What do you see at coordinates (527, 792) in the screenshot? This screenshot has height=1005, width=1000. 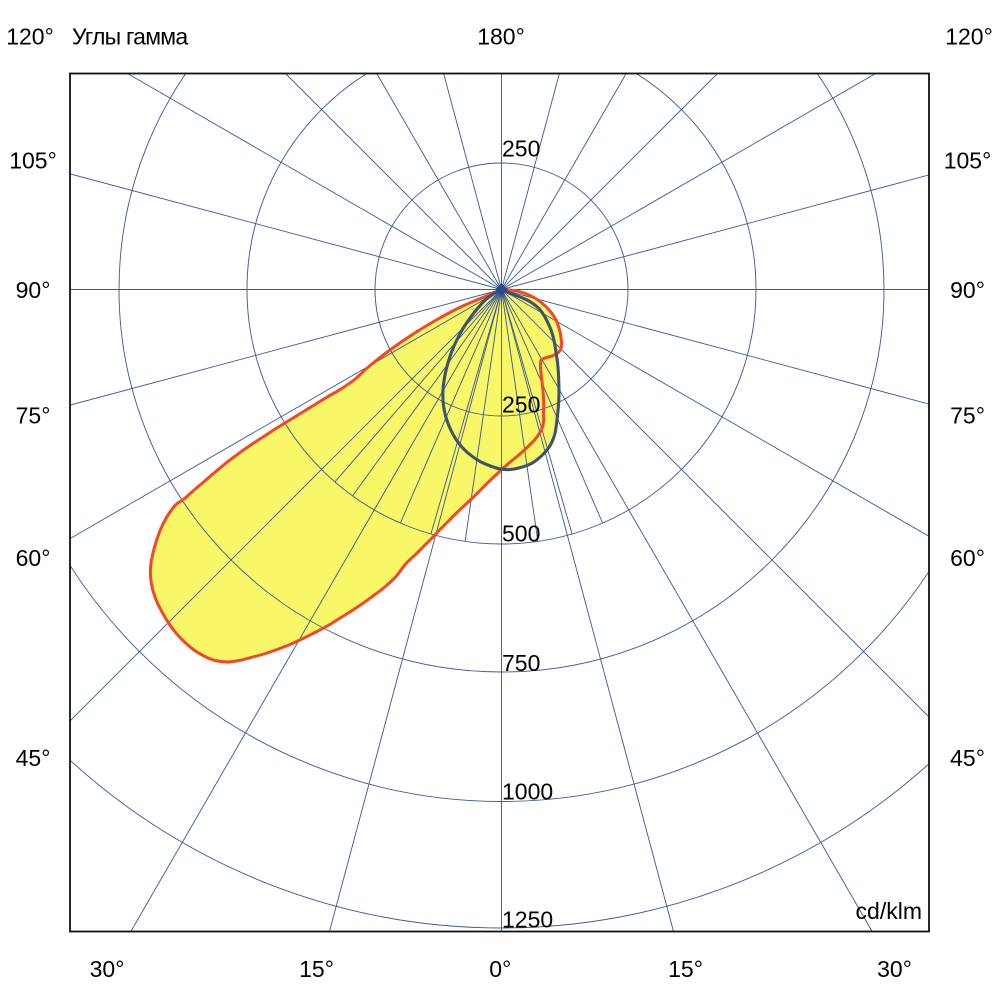 I see `svg-text: 1000` at bounding box center [527, 792].